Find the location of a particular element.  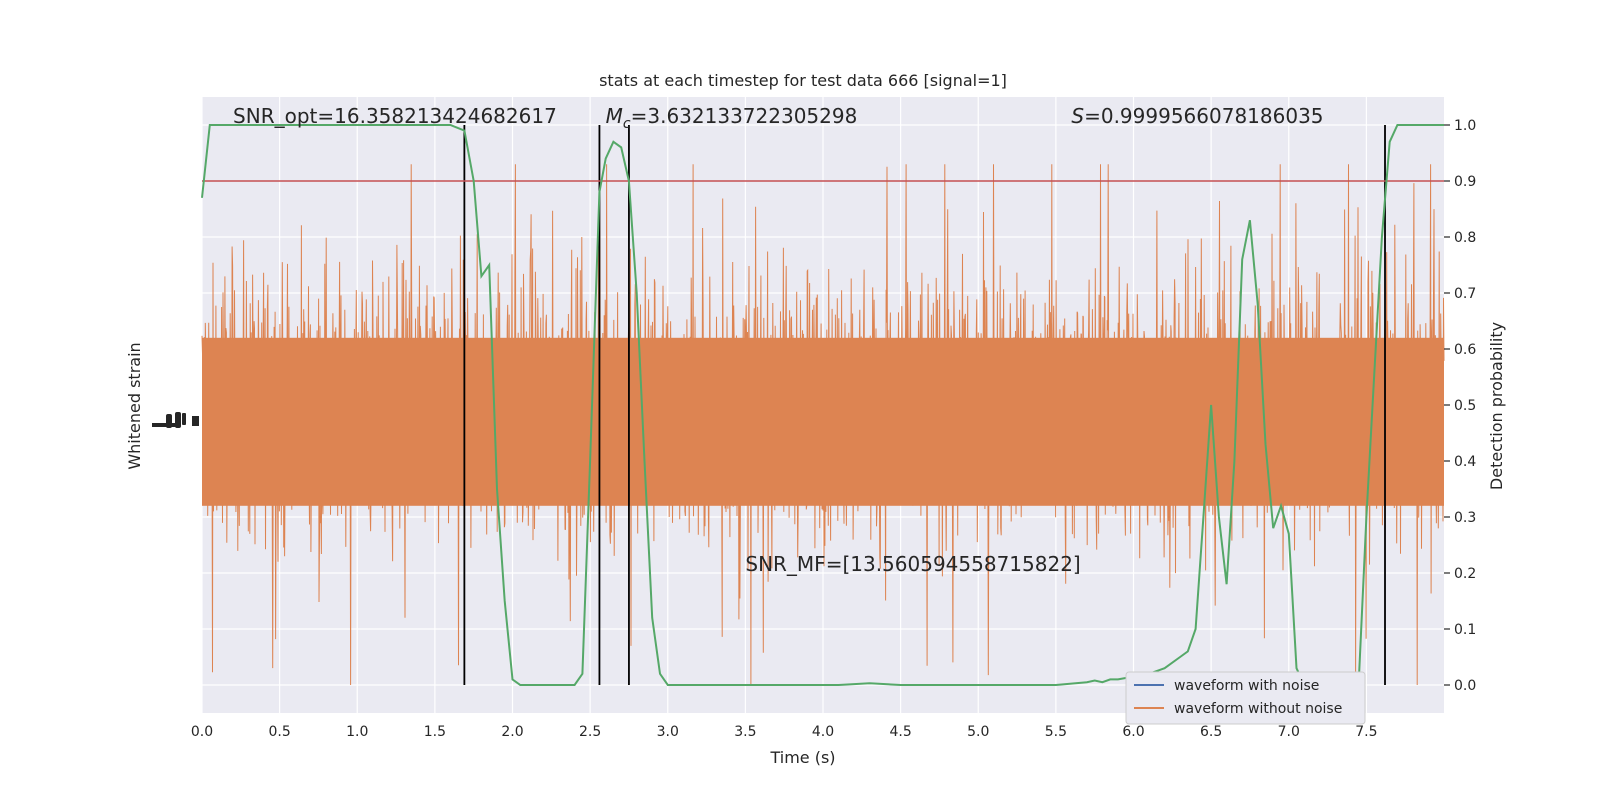

x-tick-label: 0.0 is located at coordinates (202, 732).